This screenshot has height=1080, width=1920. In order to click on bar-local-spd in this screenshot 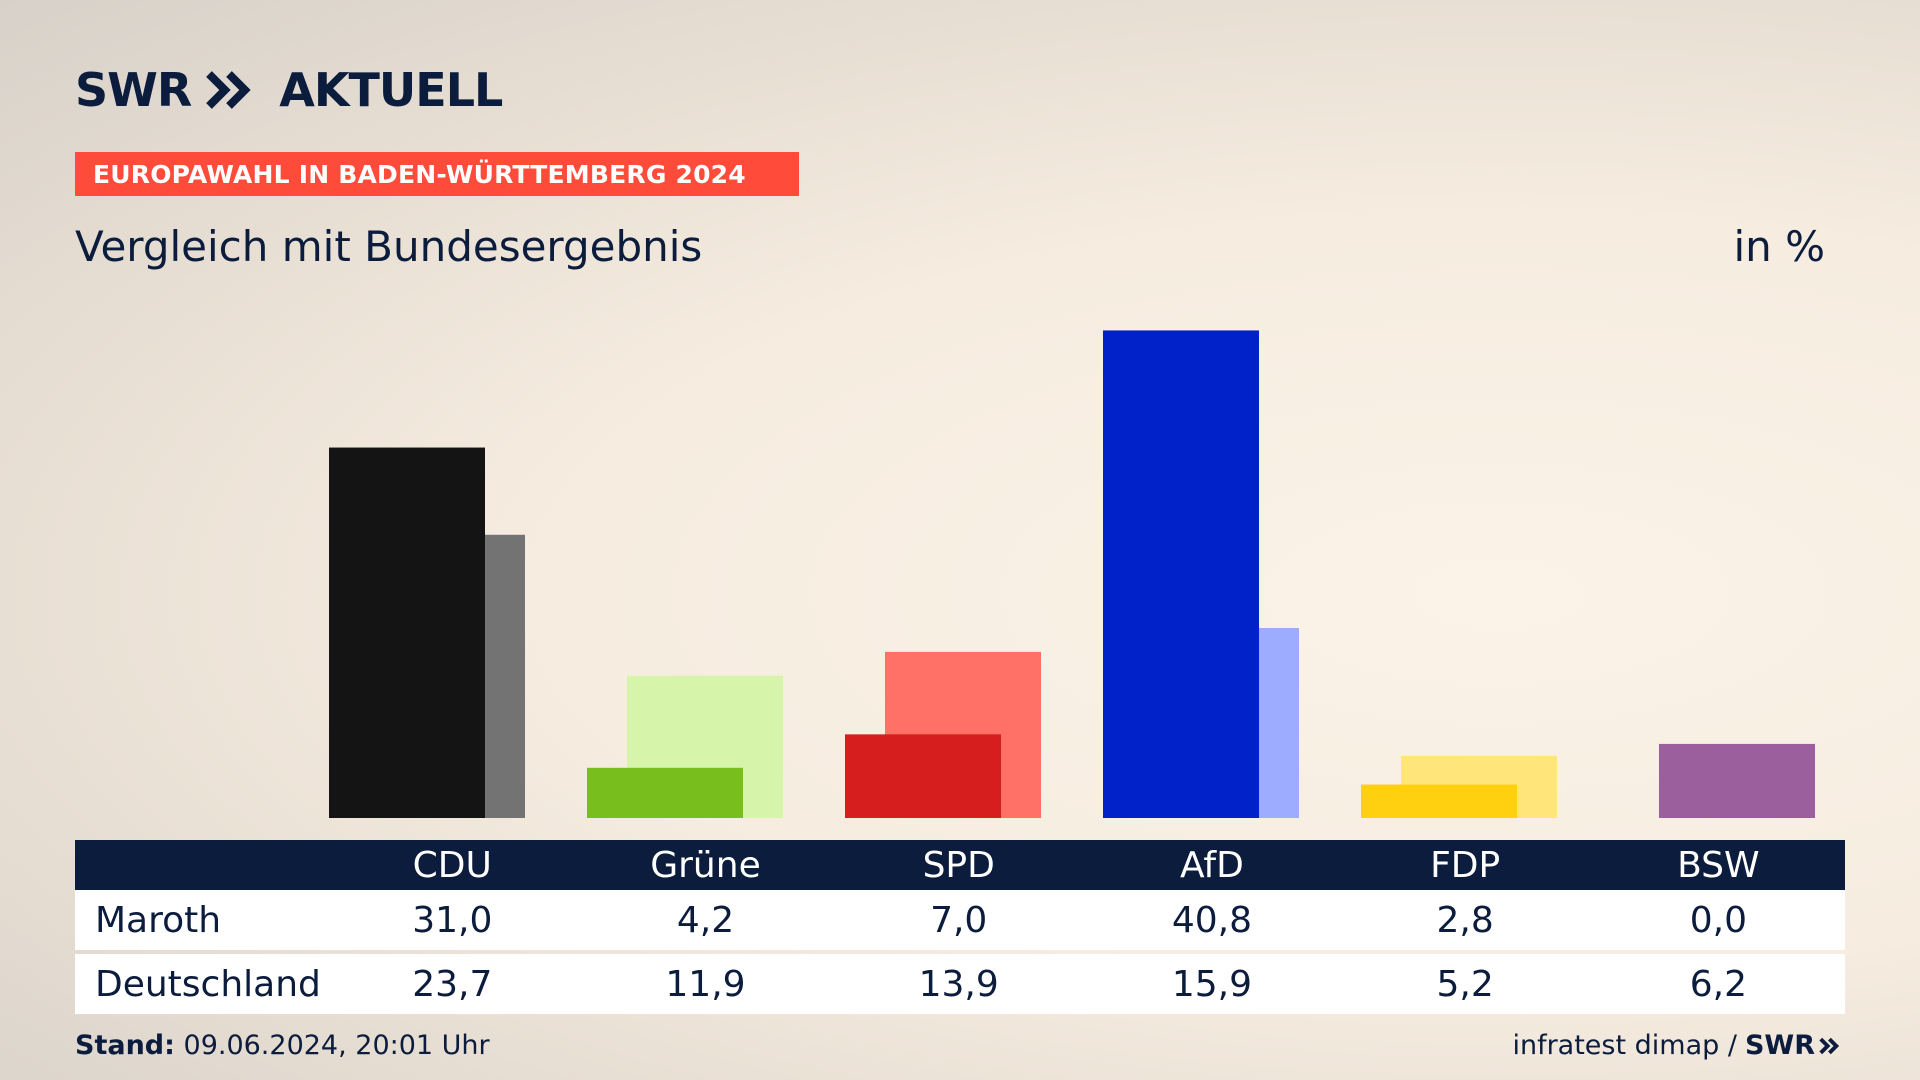, I will do `click(923, 776)`.